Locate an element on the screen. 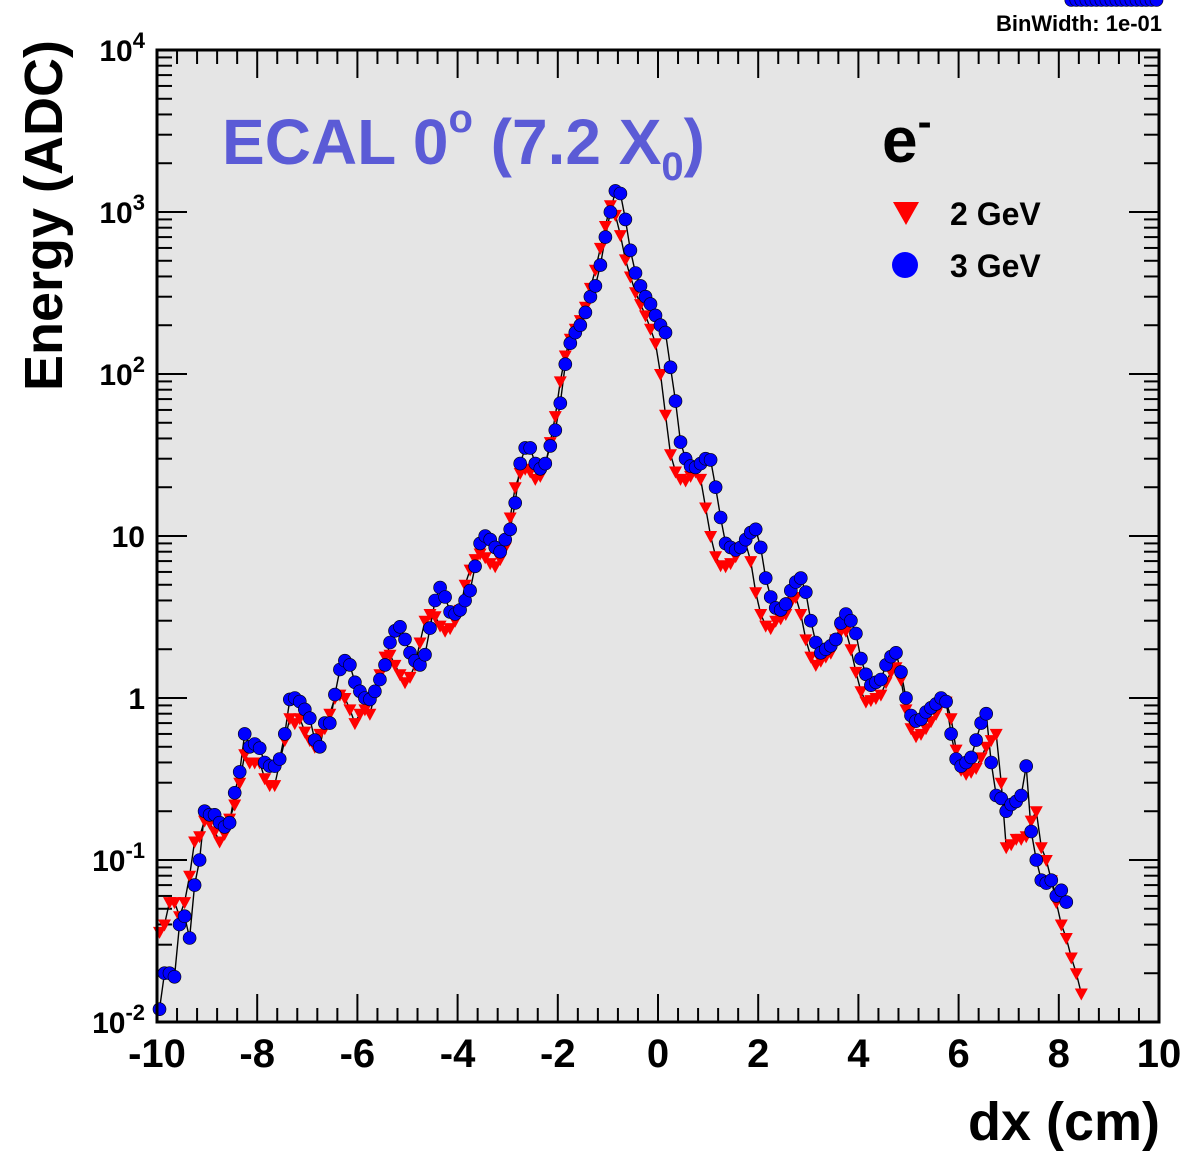 The image size is (1186, 1151). y-tick-label-base: 1 is located at coordinates (136, 699).